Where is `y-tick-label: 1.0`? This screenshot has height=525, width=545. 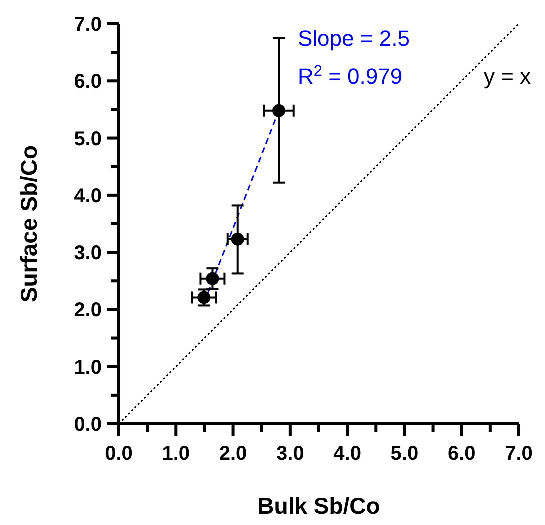 y-tick-label: 1.0 is located at coordinates (88, 367).